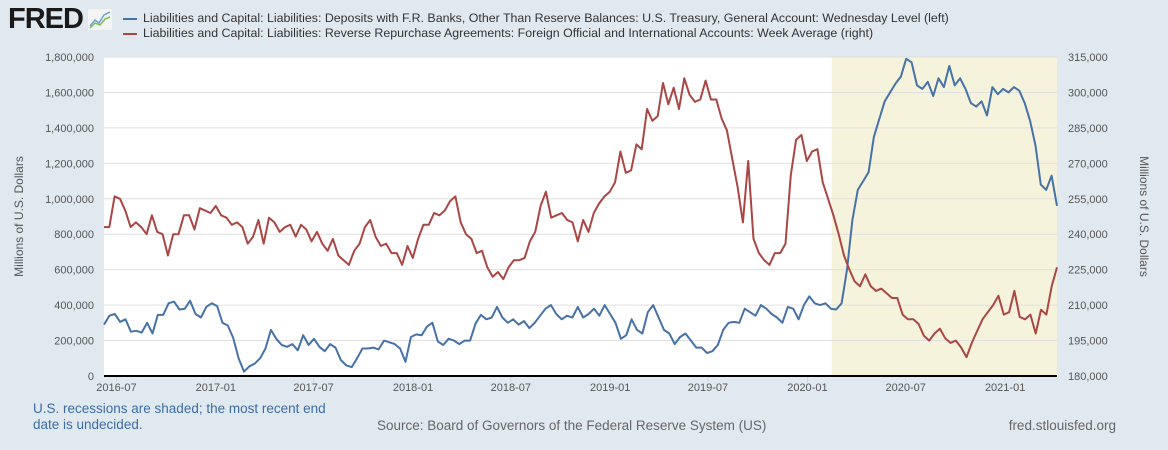 The height and width of the screenshot is (450, 1168). Describe the element at coordinates (610, 388) in the screenshot. I see `x-tick-label: 2019-01` at that location.